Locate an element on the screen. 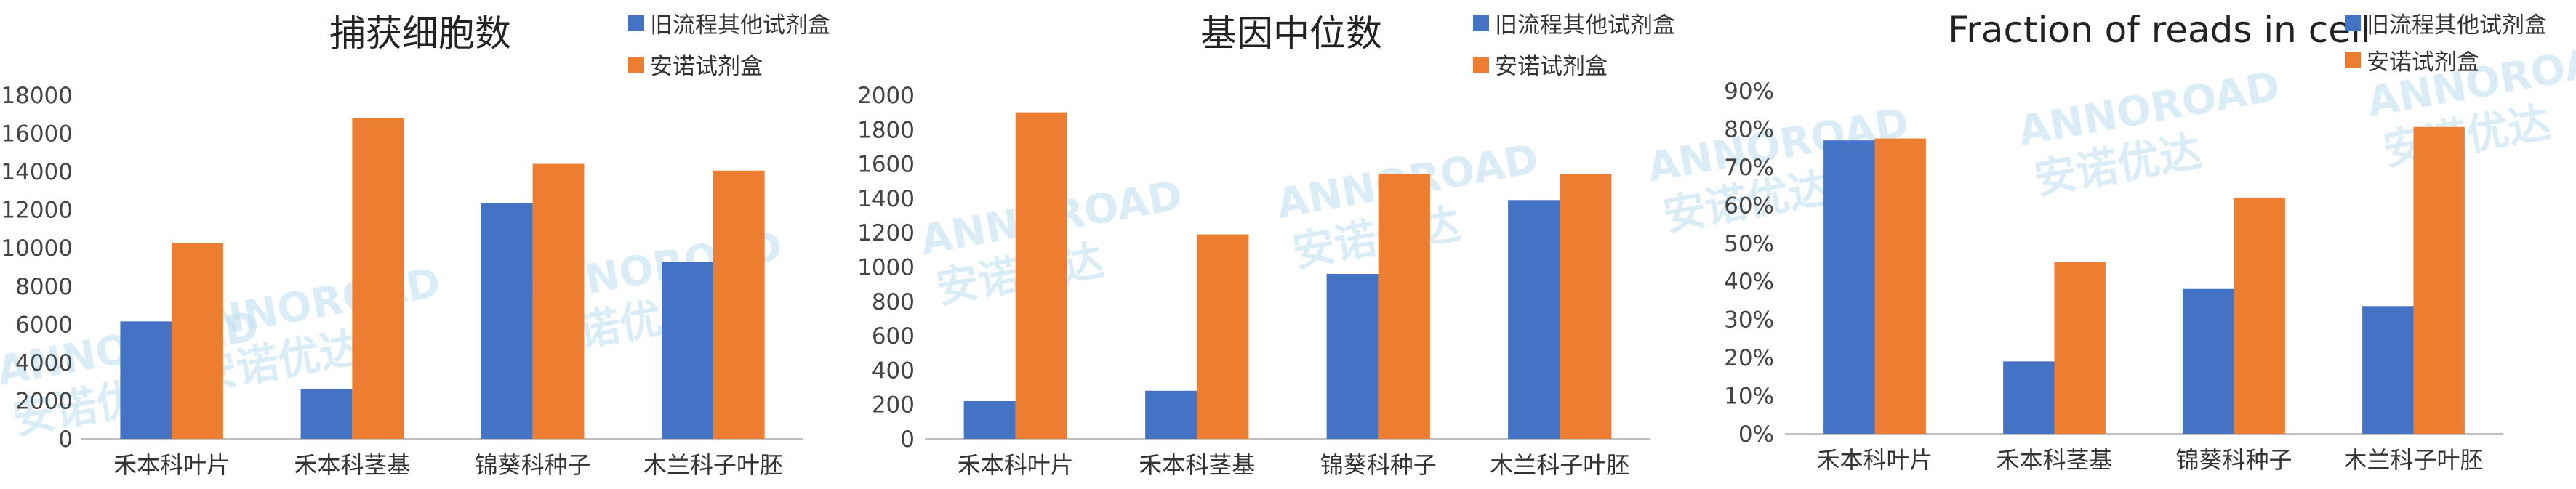 Image resolution: width=2576 pixels, height=489 pixels. y-tick-label: 30% is located at coordinates (1749, 320).